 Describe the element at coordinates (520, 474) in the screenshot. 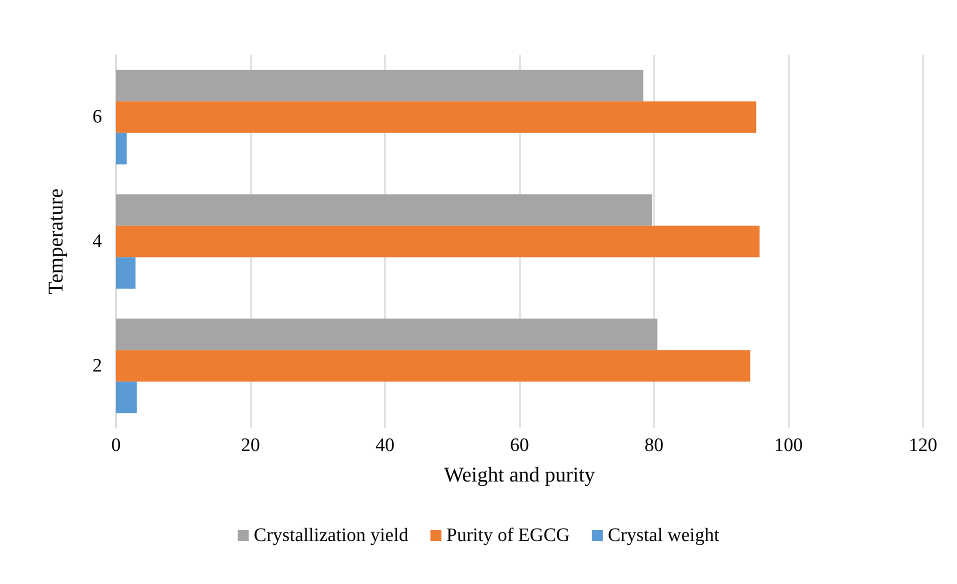

I see `x-axis-title: Weight and purity` at that location.